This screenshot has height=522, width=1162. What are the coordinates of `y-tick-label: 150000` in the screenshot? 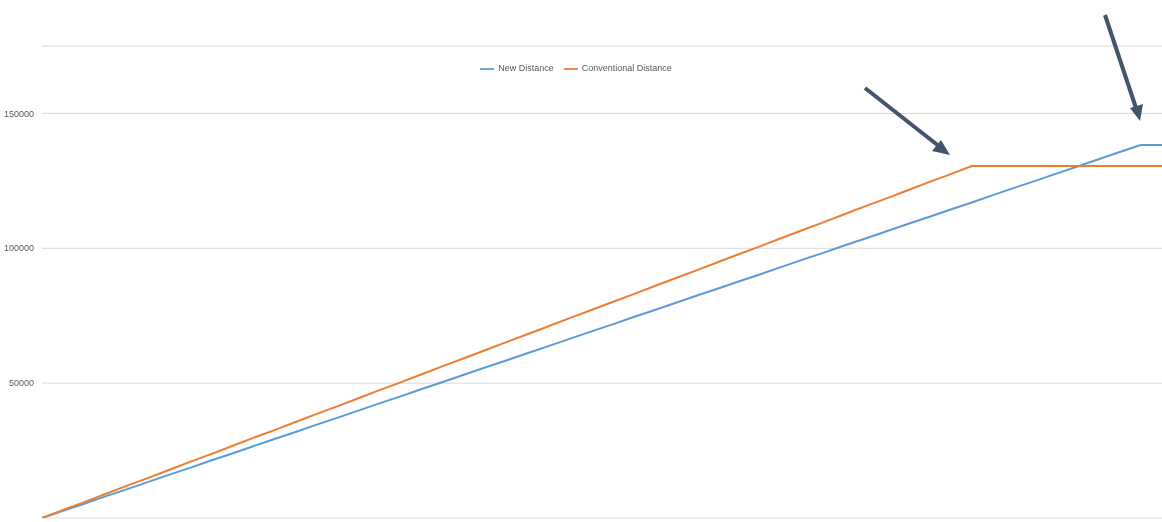 It's located at (18, 113).